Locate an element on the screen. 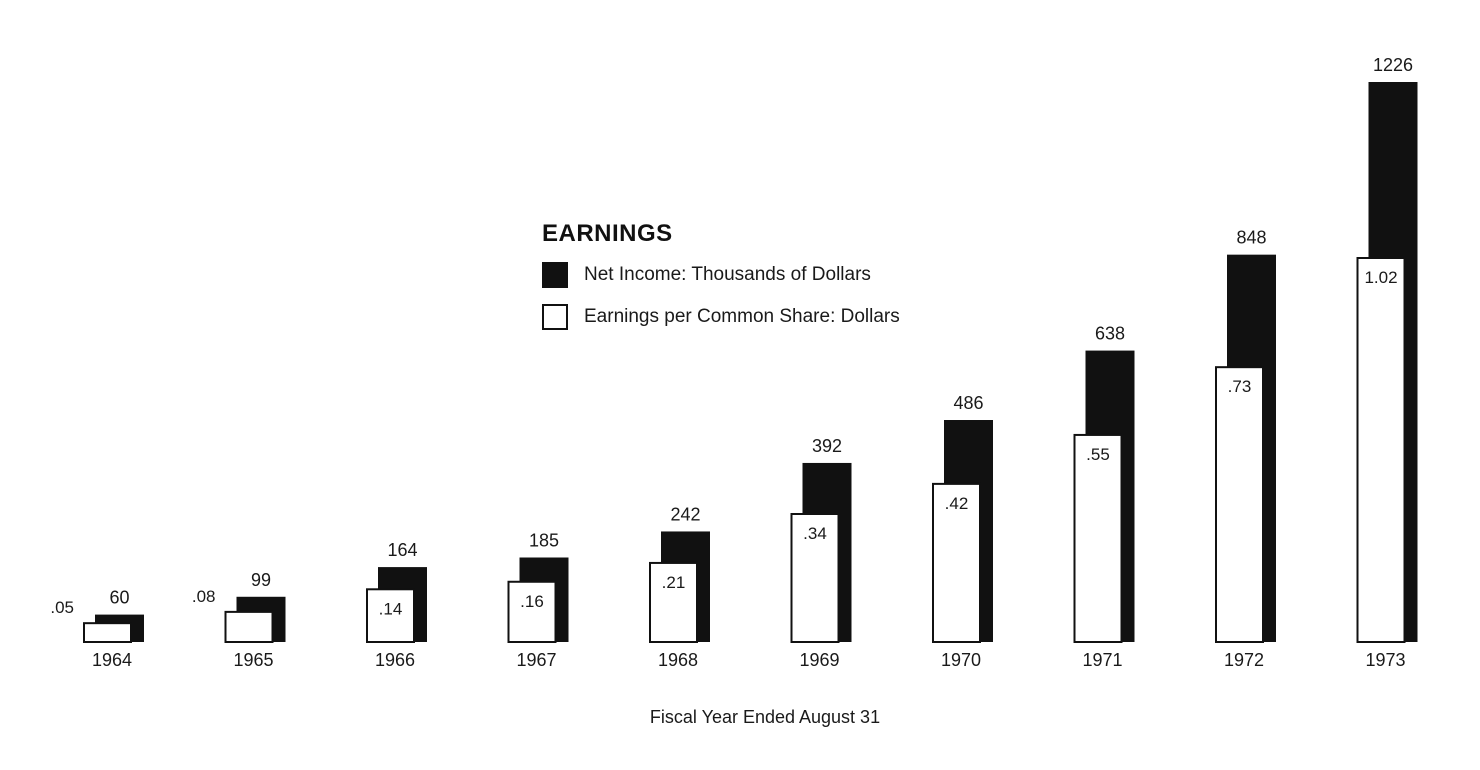 This screenshot has height=770, width=1480. eps-value-label: .34 is located at coordinates (815, 533).